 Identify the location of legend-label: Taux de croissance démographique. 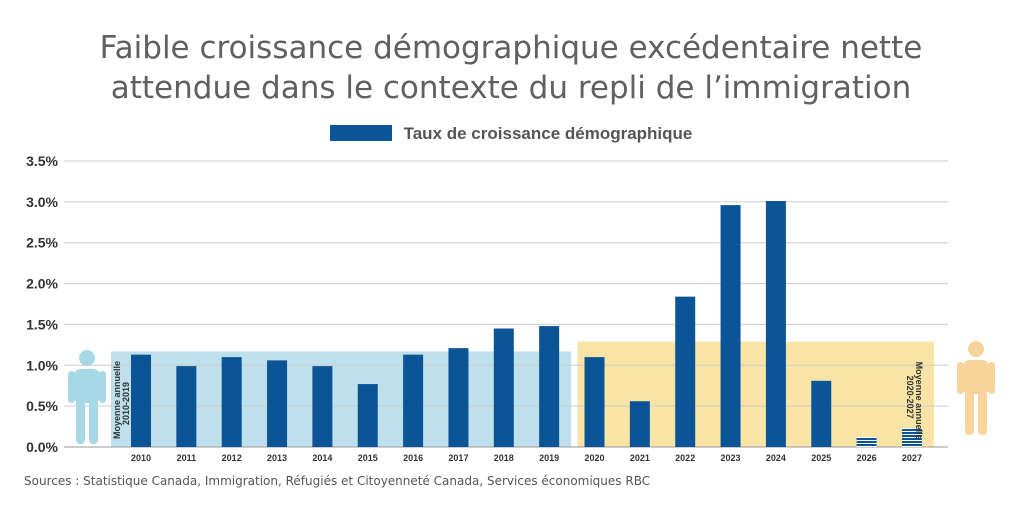
(548, 133).